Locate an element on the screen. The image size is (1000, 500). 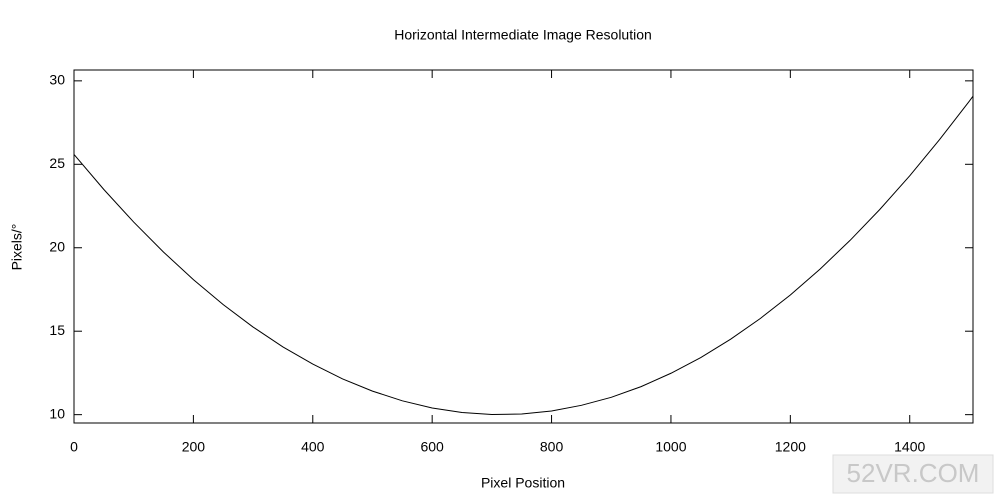
x-axis-label: Pixel Position is located at coordinates (523, 483).